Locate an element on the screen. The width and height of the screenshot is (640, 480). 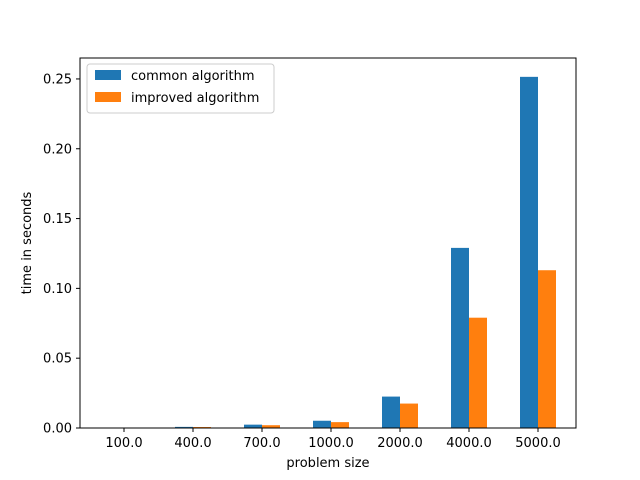
x-axis-label: problem size is located at coordinates (327, 463).